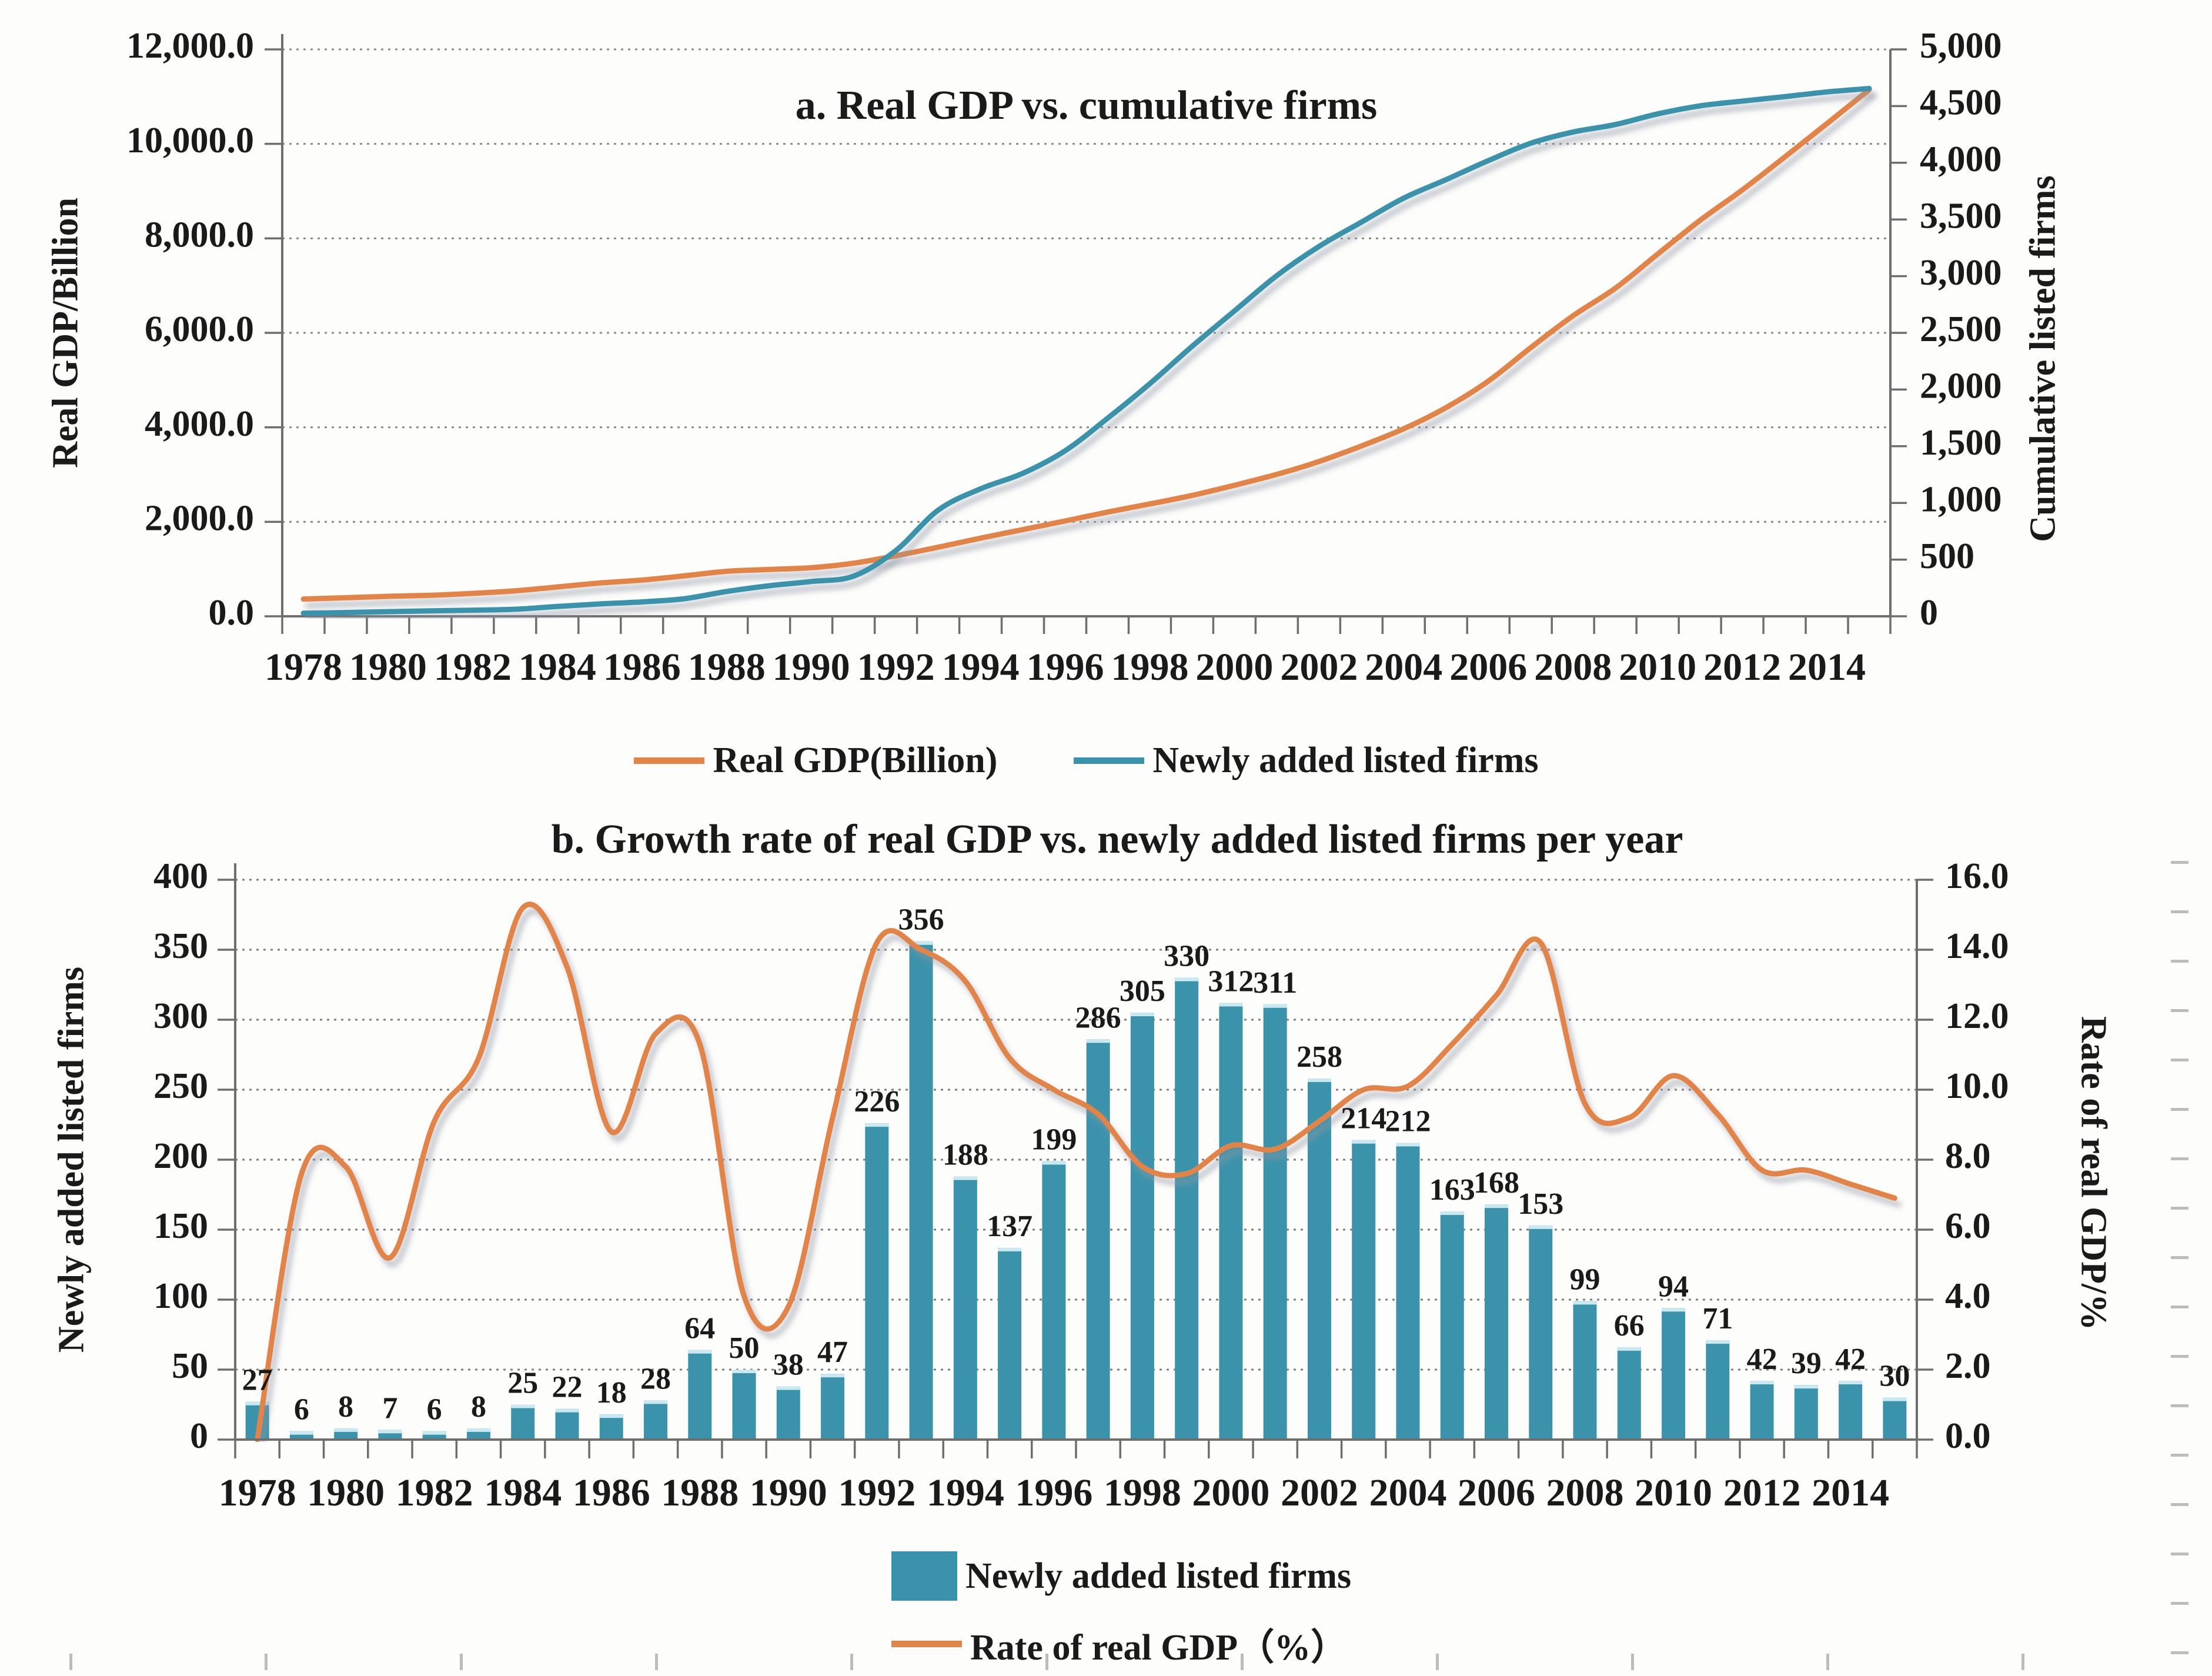 The height and width of the screenshot is (1676, 2212). What do you see at coordinates (180, 1156) in the screenshot?
I see `y-left-tick-label: 200` at bounding box center [180, 1156].